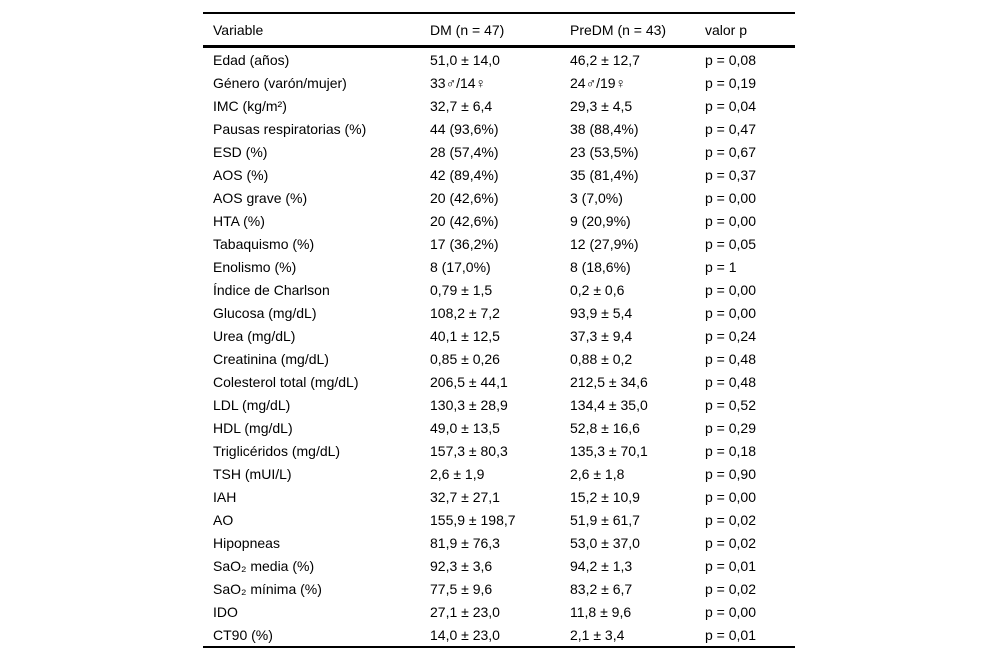  What do you see at coordinates (604, 151) in the screenshot?
I see `predm-value-cell: 23 (53,5%)` at bounding box center [604, 151].